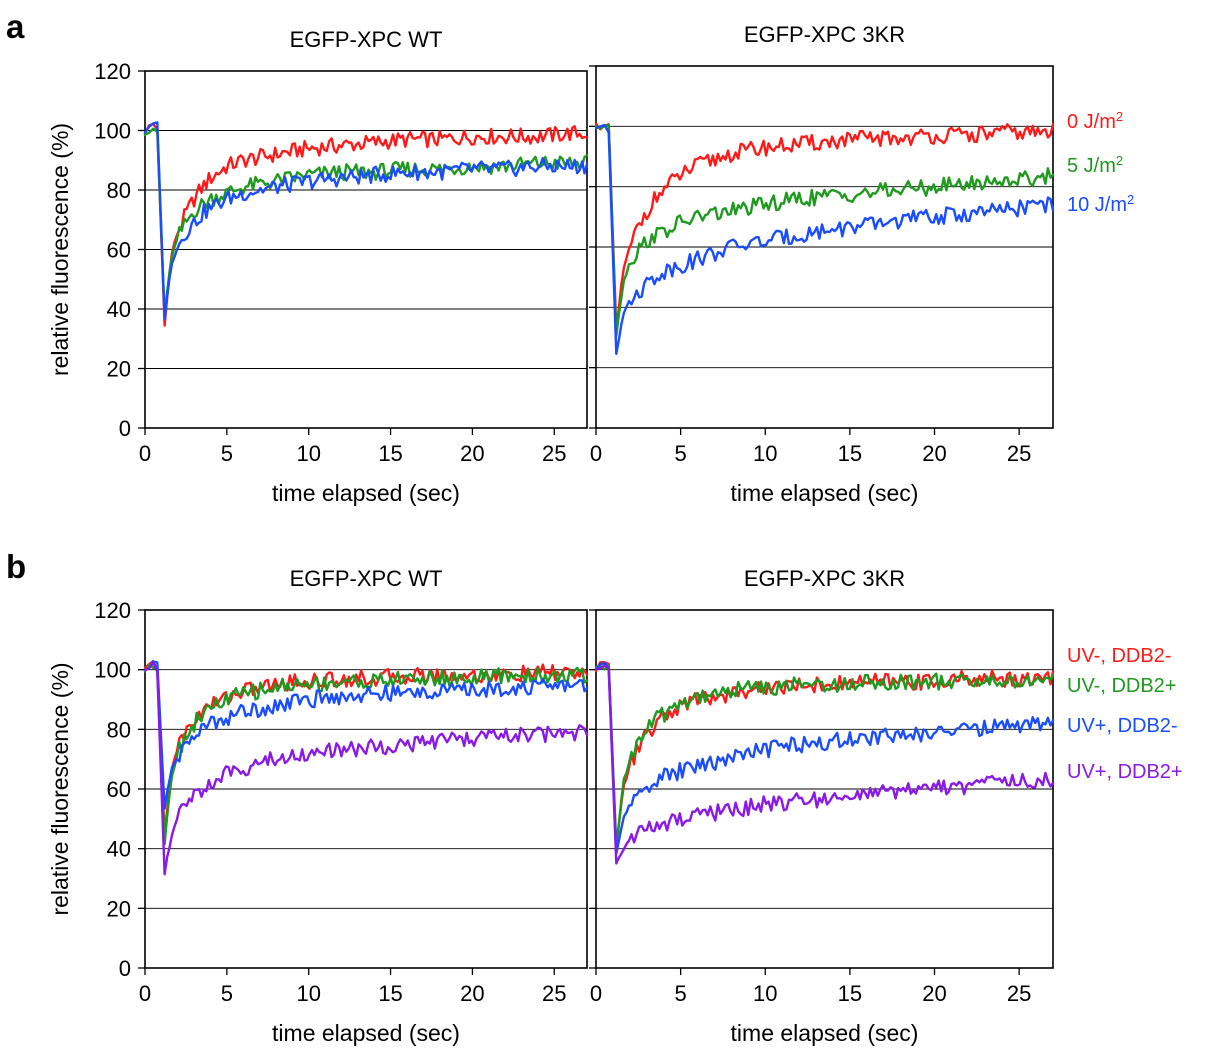  I want to click on legend-entry: 10 J/m2, so click(1100, 204).